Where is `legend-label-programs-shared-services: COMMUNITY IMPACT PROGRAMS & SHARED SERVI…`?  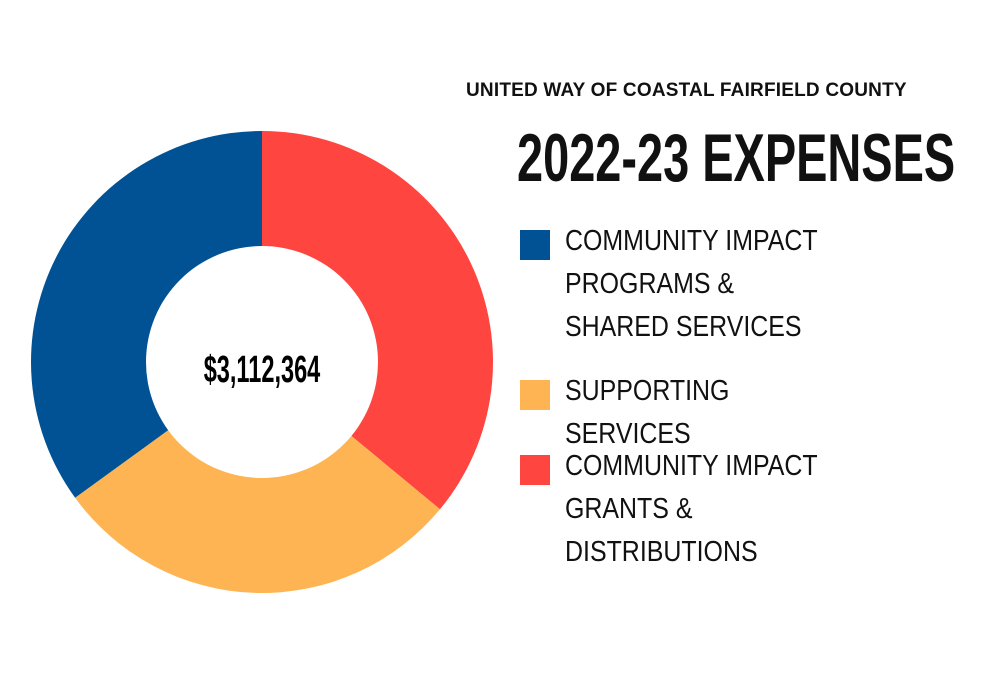
legend-label-programs-shared-services: COMMUNITY IMPACT PROGRAMS & SHARED SERVI… is located at coordinates (691, 284).